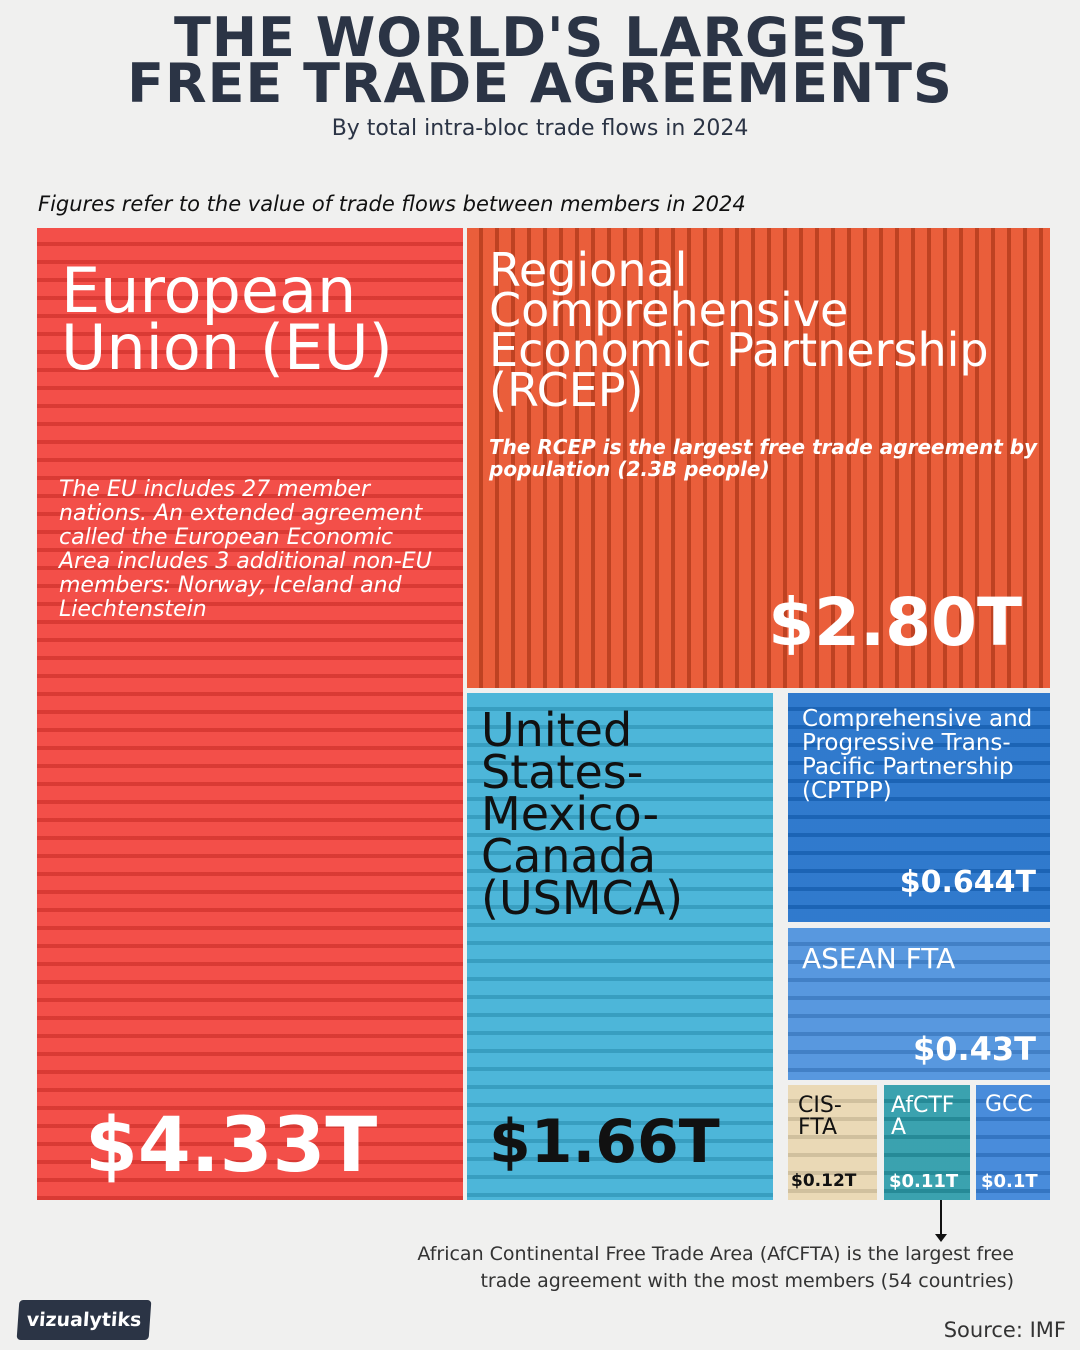 The image size is (1080, 1350). I want to click on tile-value: $2.80T, so click(895, 622).